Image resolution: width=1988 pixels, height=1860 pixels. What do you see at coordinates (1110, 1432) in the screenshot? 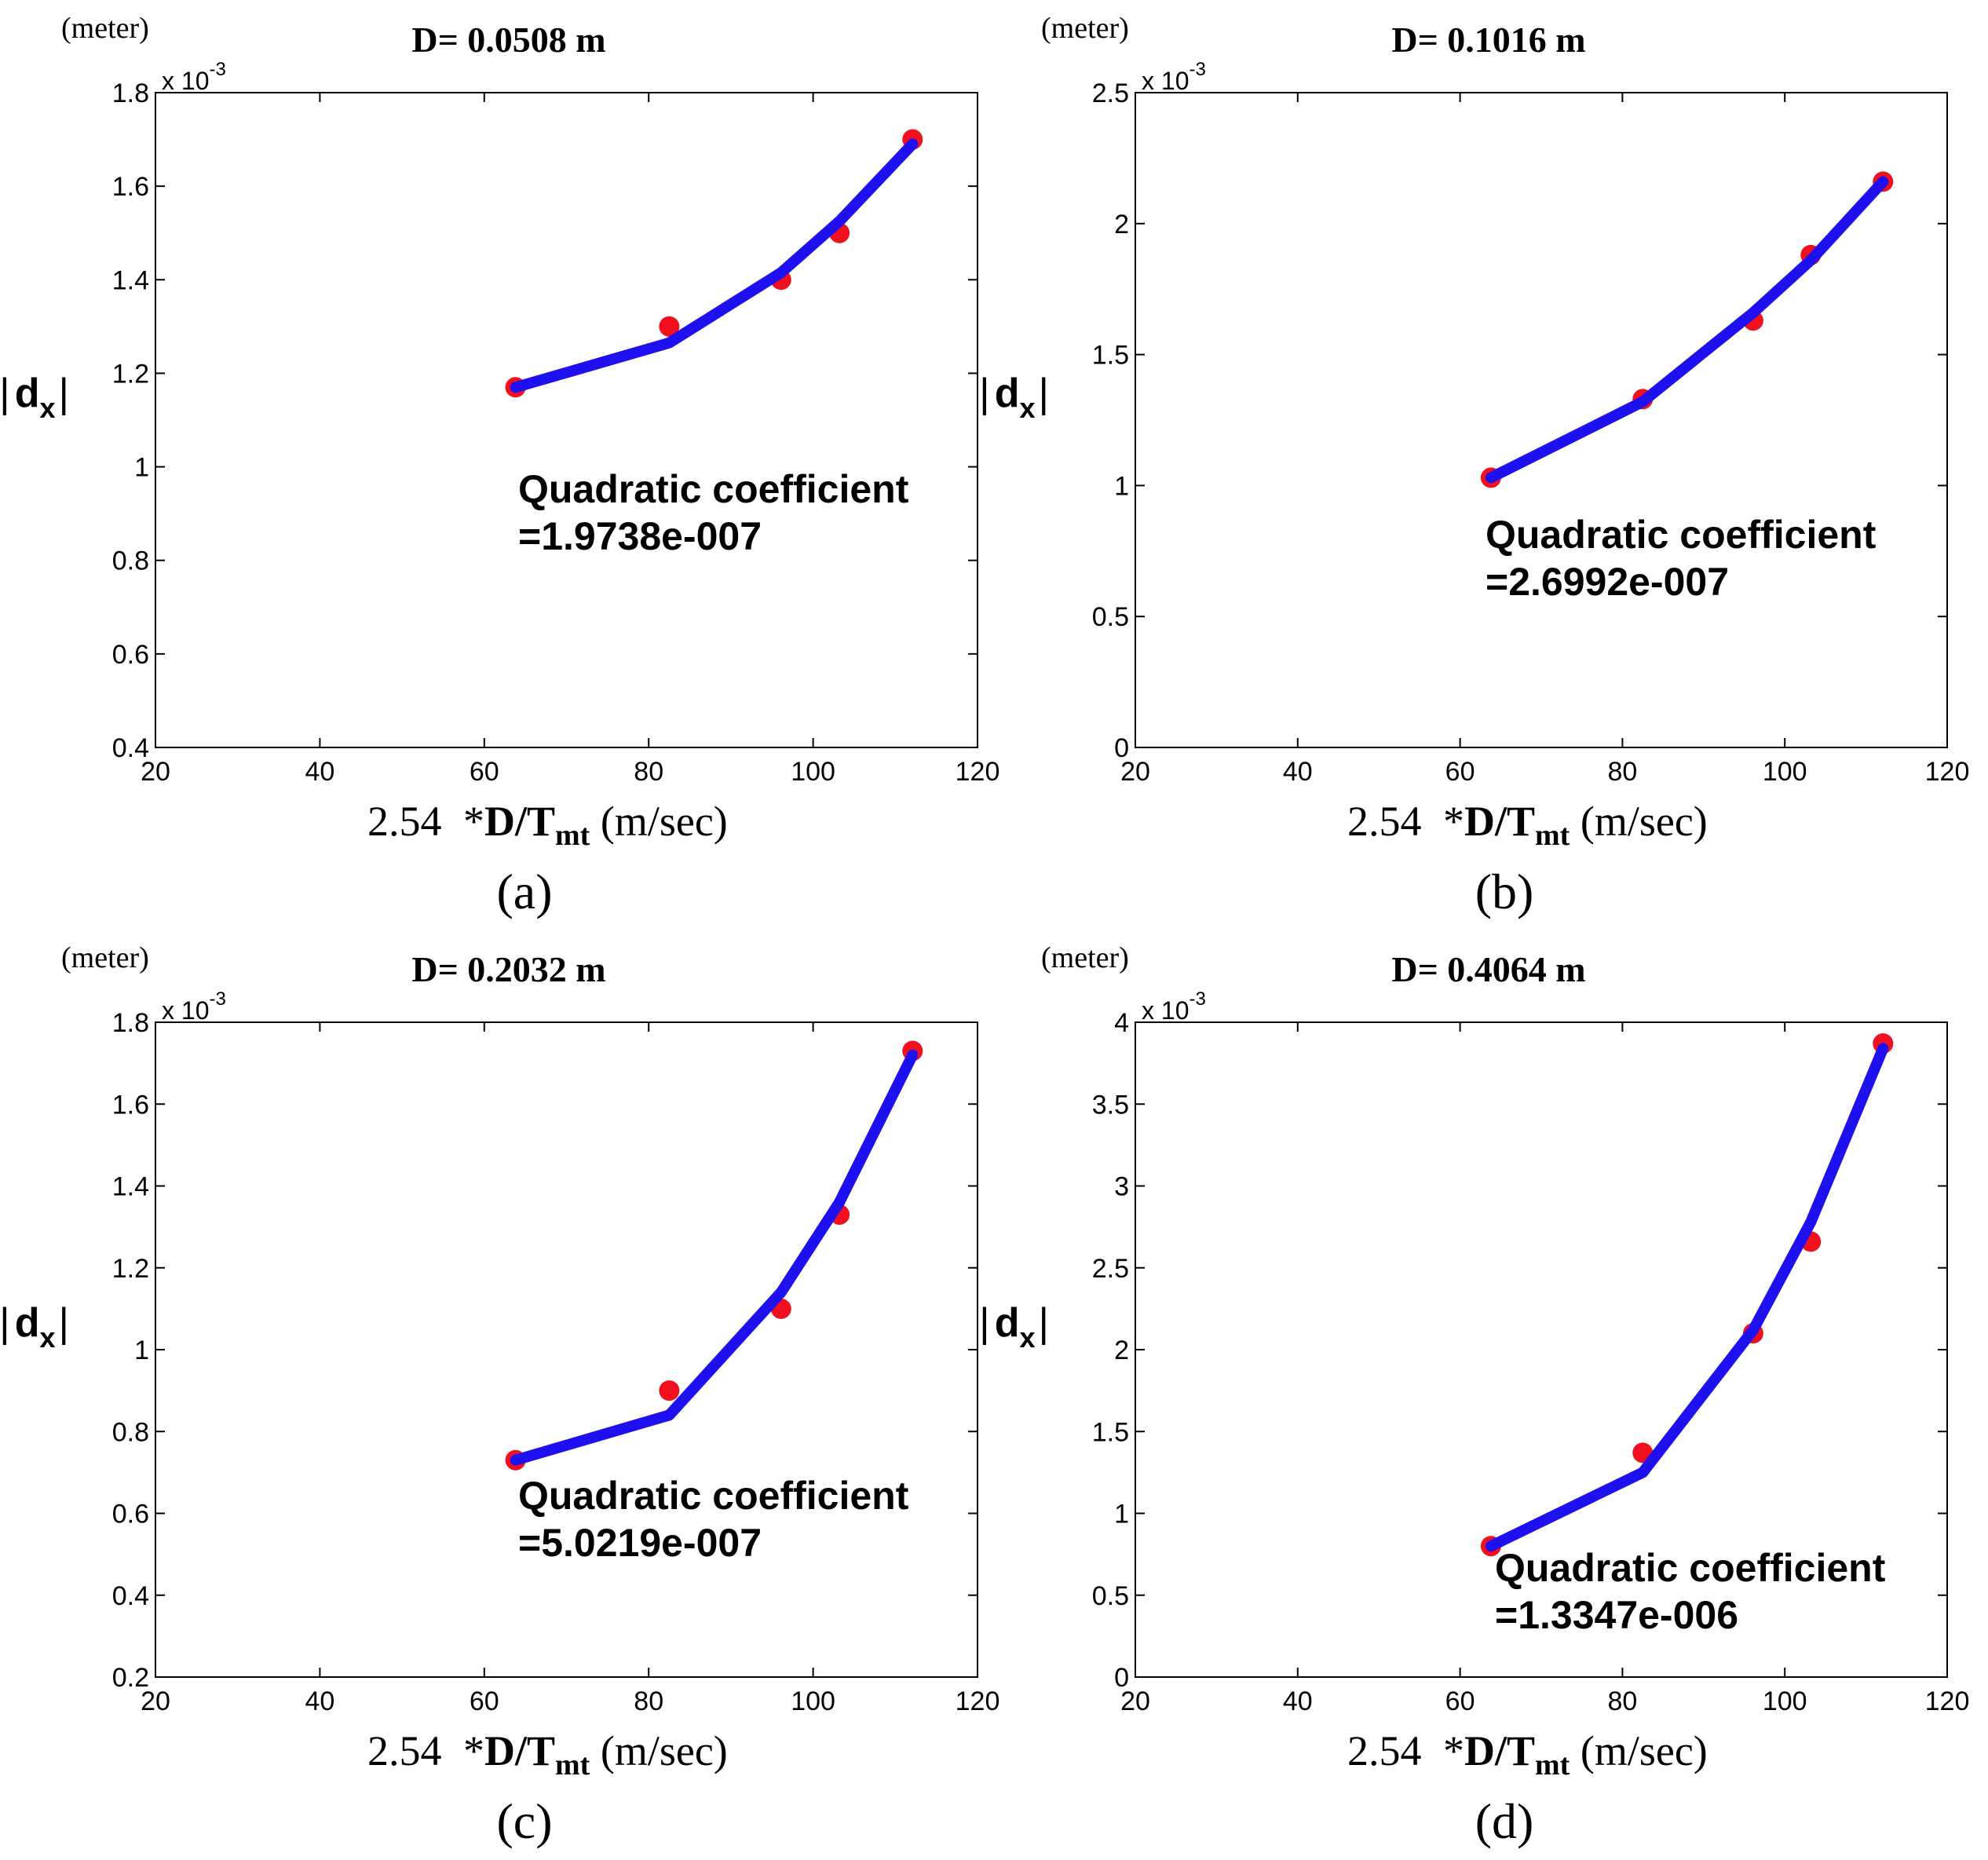
I see `y-tick-label: 1.5` at bounding box center [1110, 1432].